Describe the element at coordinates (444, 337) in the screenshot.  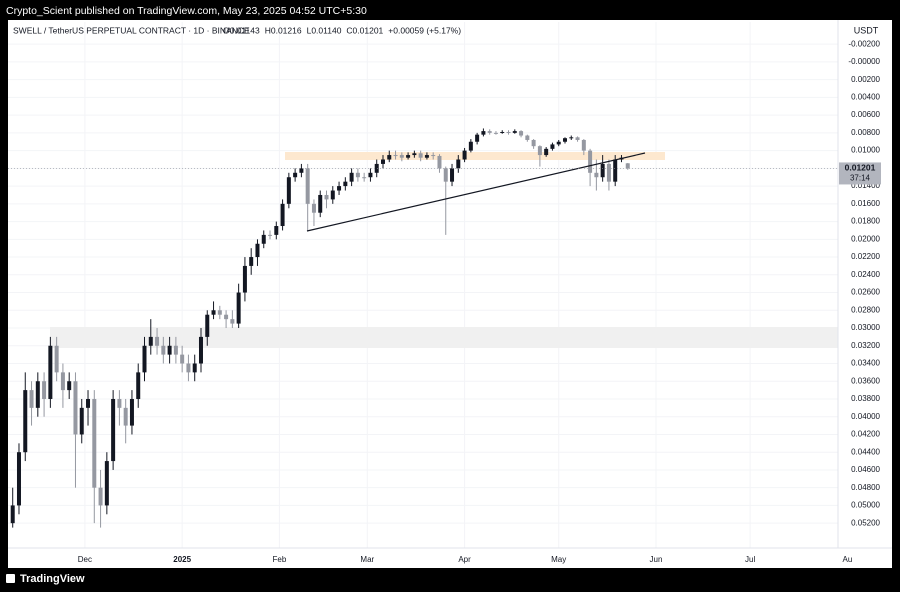
I see `zone-gray` at that location.